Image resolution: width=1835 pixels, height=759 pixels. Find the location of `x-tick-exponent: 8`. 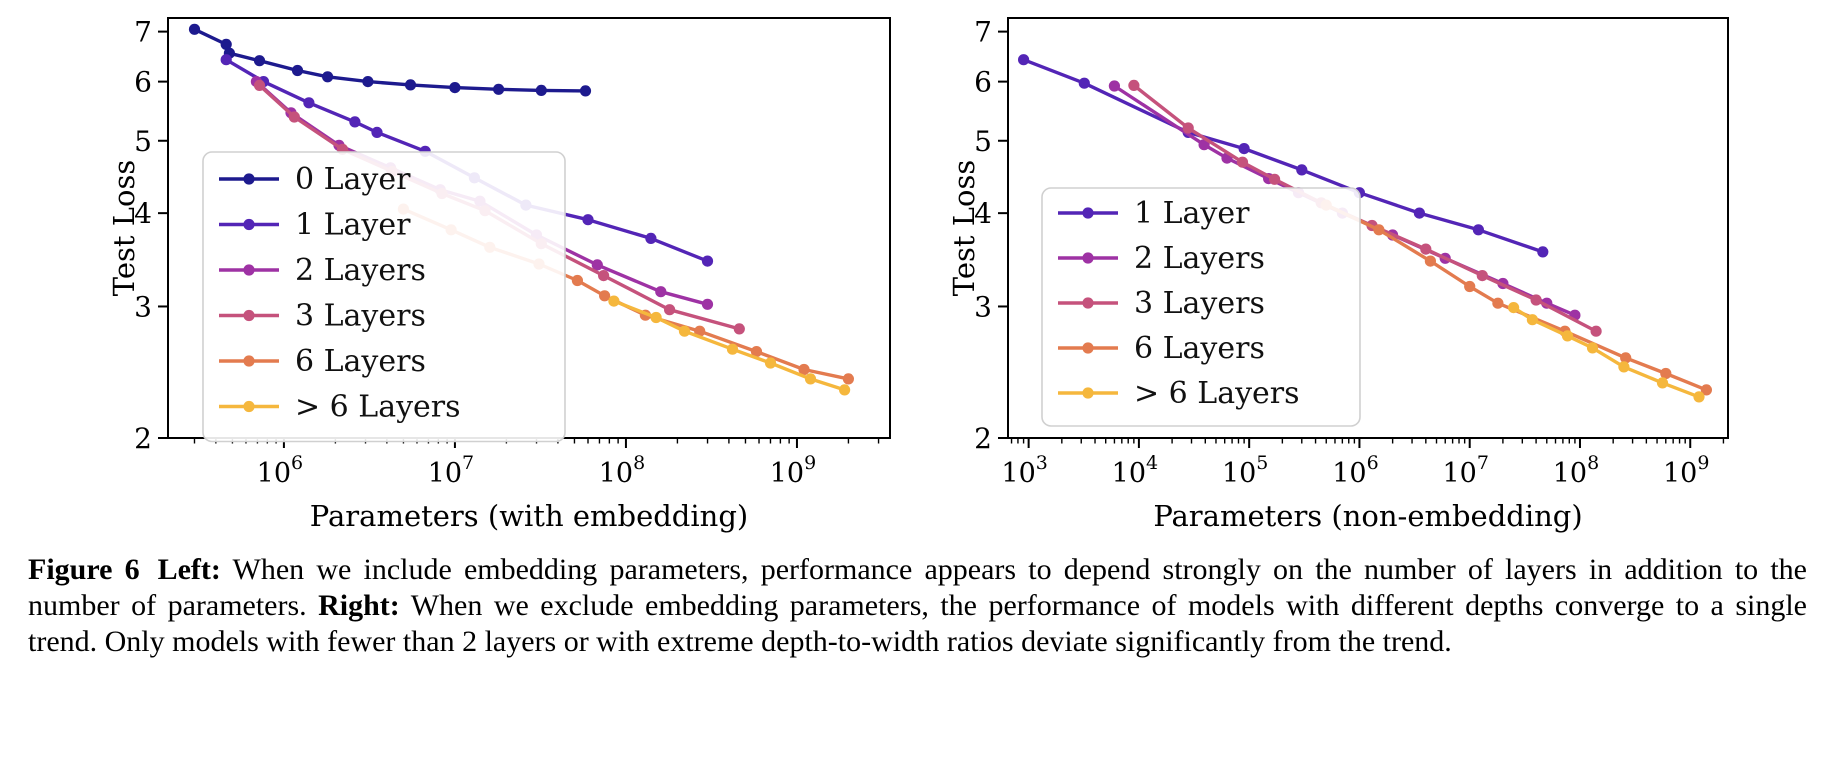

x-tick-exponent: 8 is located at coordinates (639, 463).